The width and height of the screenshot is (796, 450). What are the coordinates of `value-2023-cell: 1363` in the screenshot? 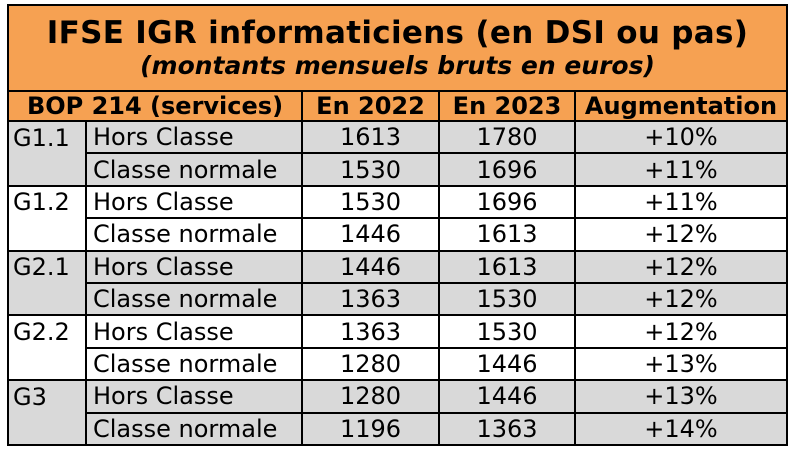 It's located at (507, 428).